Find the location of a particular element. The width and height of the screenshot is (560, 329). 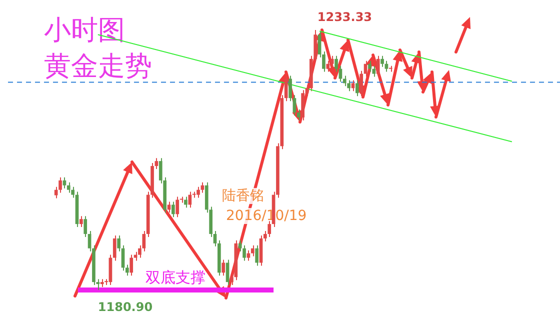

annotation: 陆香铭 is located at coordinates (243, 196).